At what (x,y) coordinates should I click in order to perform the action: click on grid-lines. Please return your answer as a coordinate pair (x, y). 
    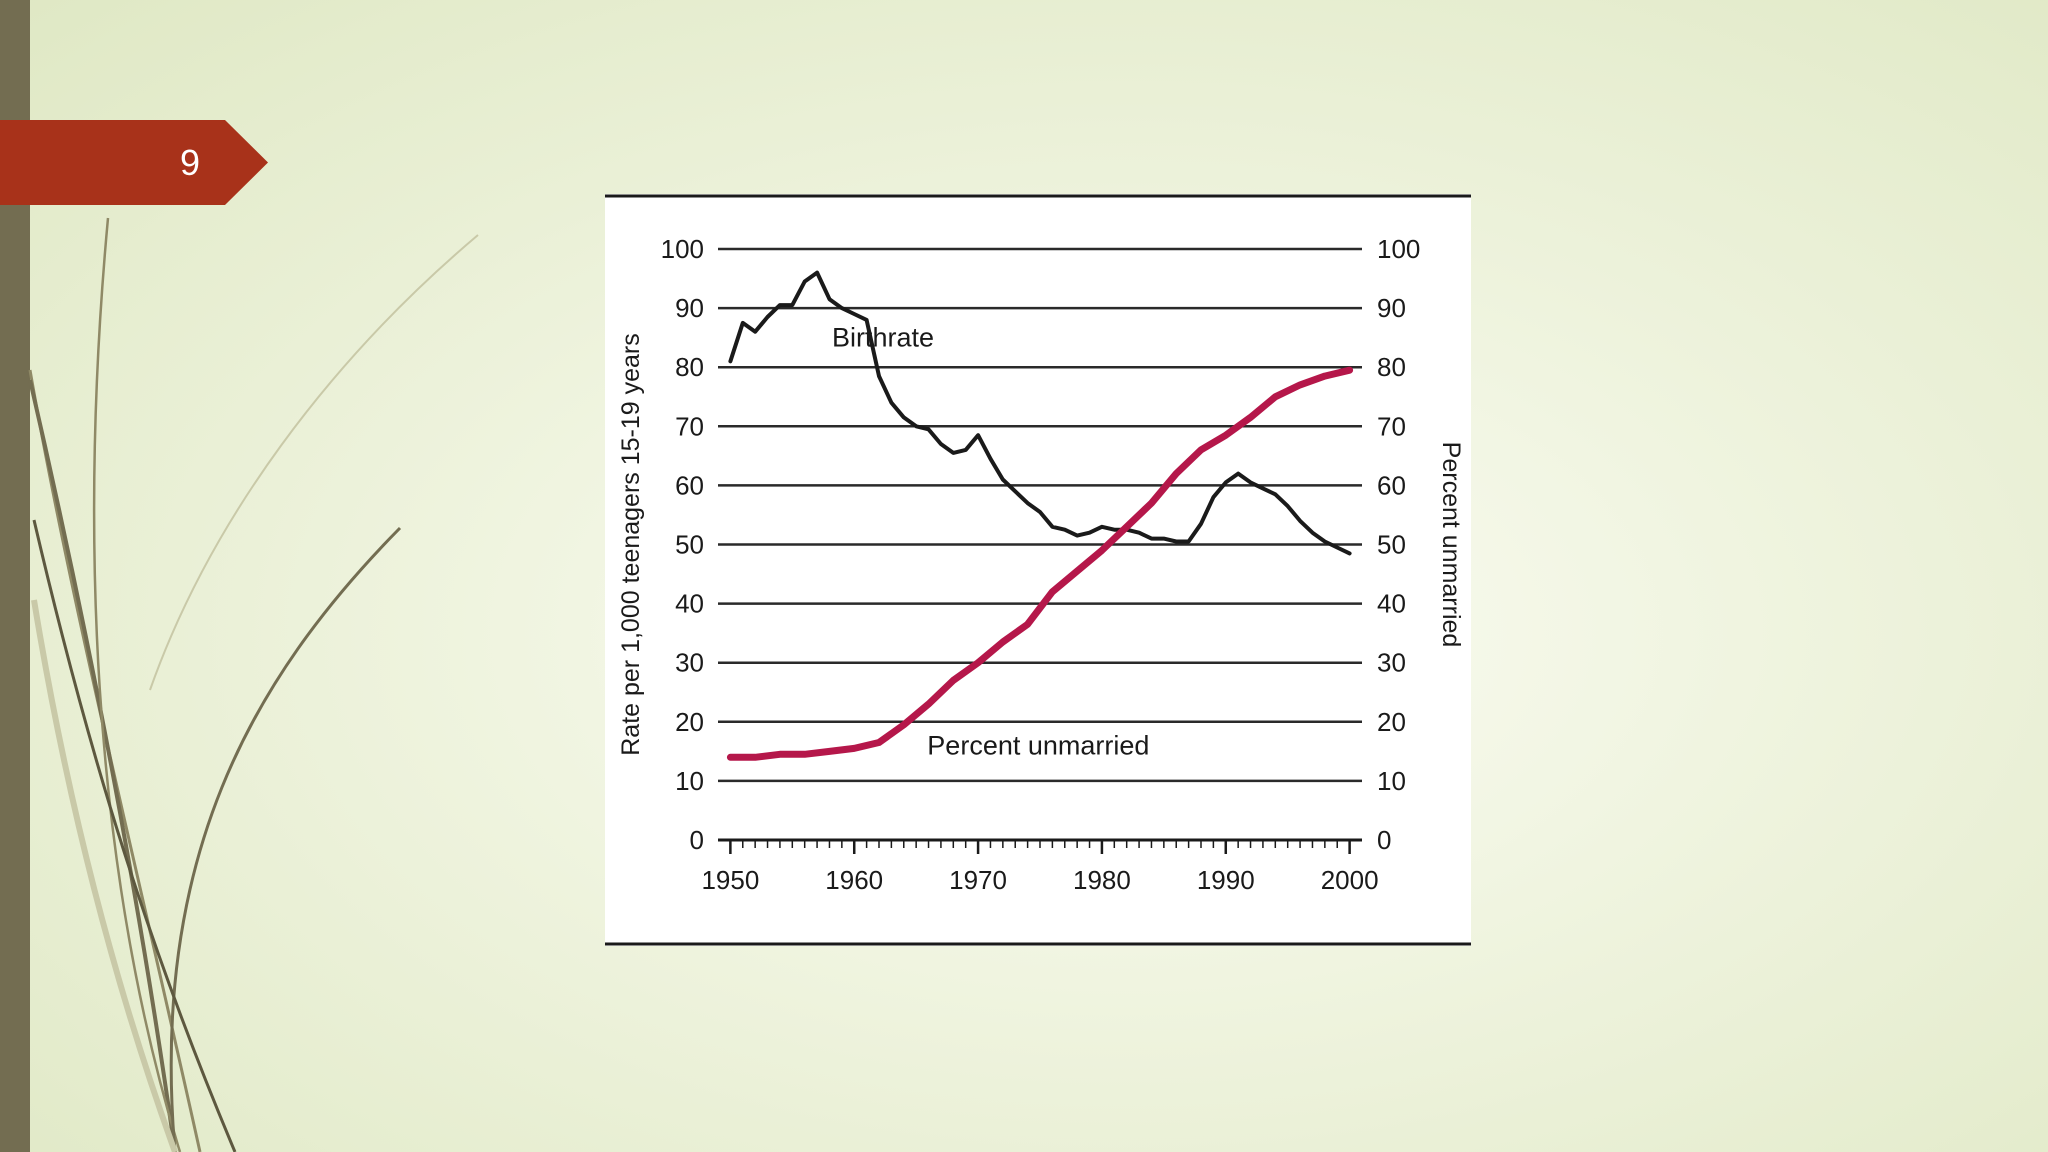
    Looking at the image, I should click on (1040, 515).